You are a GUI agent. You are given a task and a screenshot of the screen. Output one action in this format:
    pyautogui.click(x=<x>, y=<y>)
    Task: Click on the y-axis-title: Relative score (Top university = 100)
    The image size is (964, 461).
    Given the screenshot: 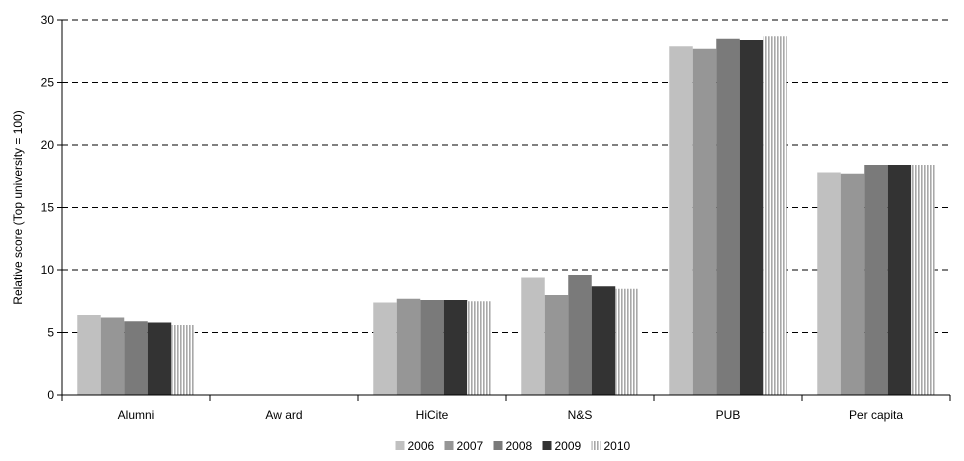 What is the action you would take?
    pyautogui.click(x=18, y=207)
    